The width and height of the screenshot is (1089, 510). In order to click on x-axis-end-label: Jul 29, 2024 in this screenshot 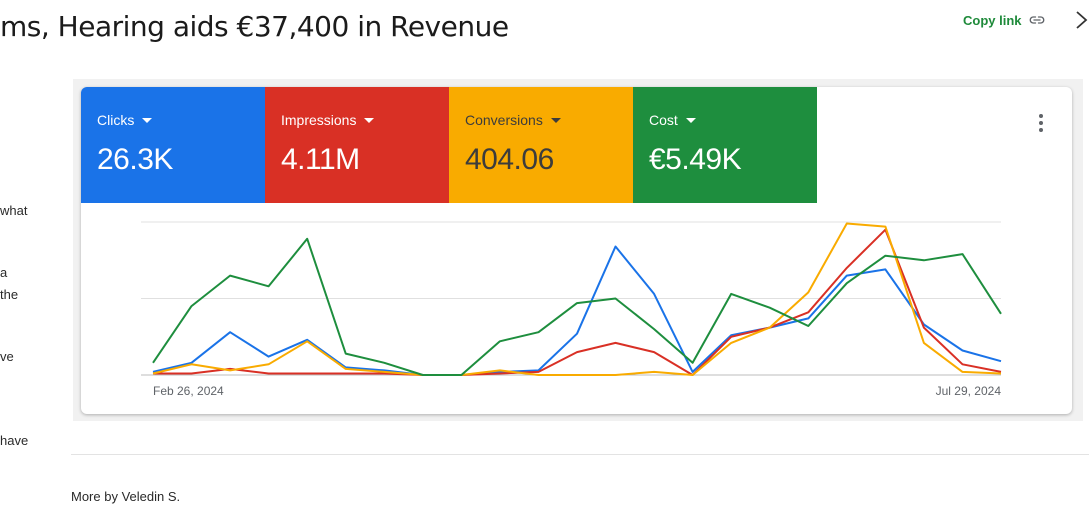, I will do `click(969, 391)`.